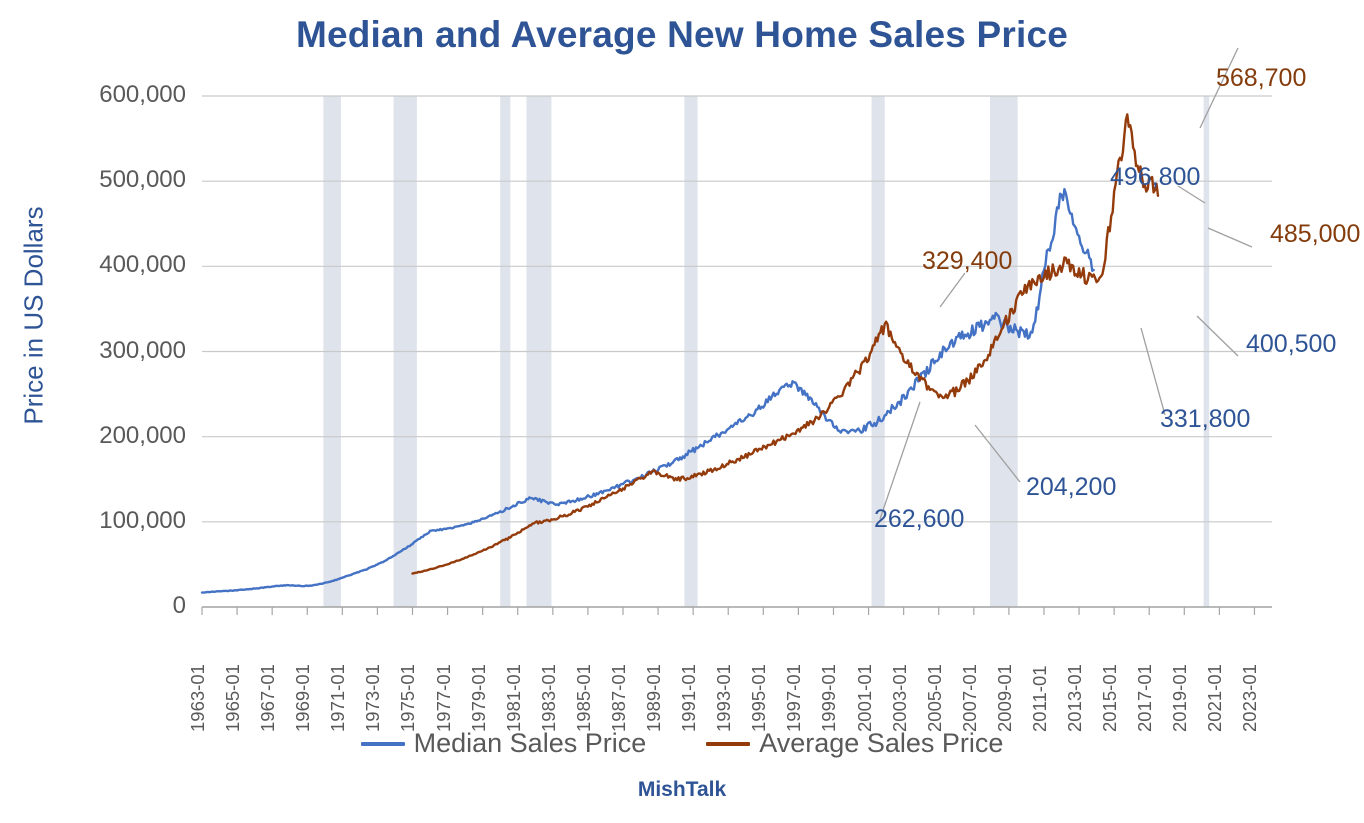 The width and height of the screenshot is (1364, 823). Describe the element at coordinates (934, 698) in the screenshot. I see `x-tick-label: 2005-01` at that location.